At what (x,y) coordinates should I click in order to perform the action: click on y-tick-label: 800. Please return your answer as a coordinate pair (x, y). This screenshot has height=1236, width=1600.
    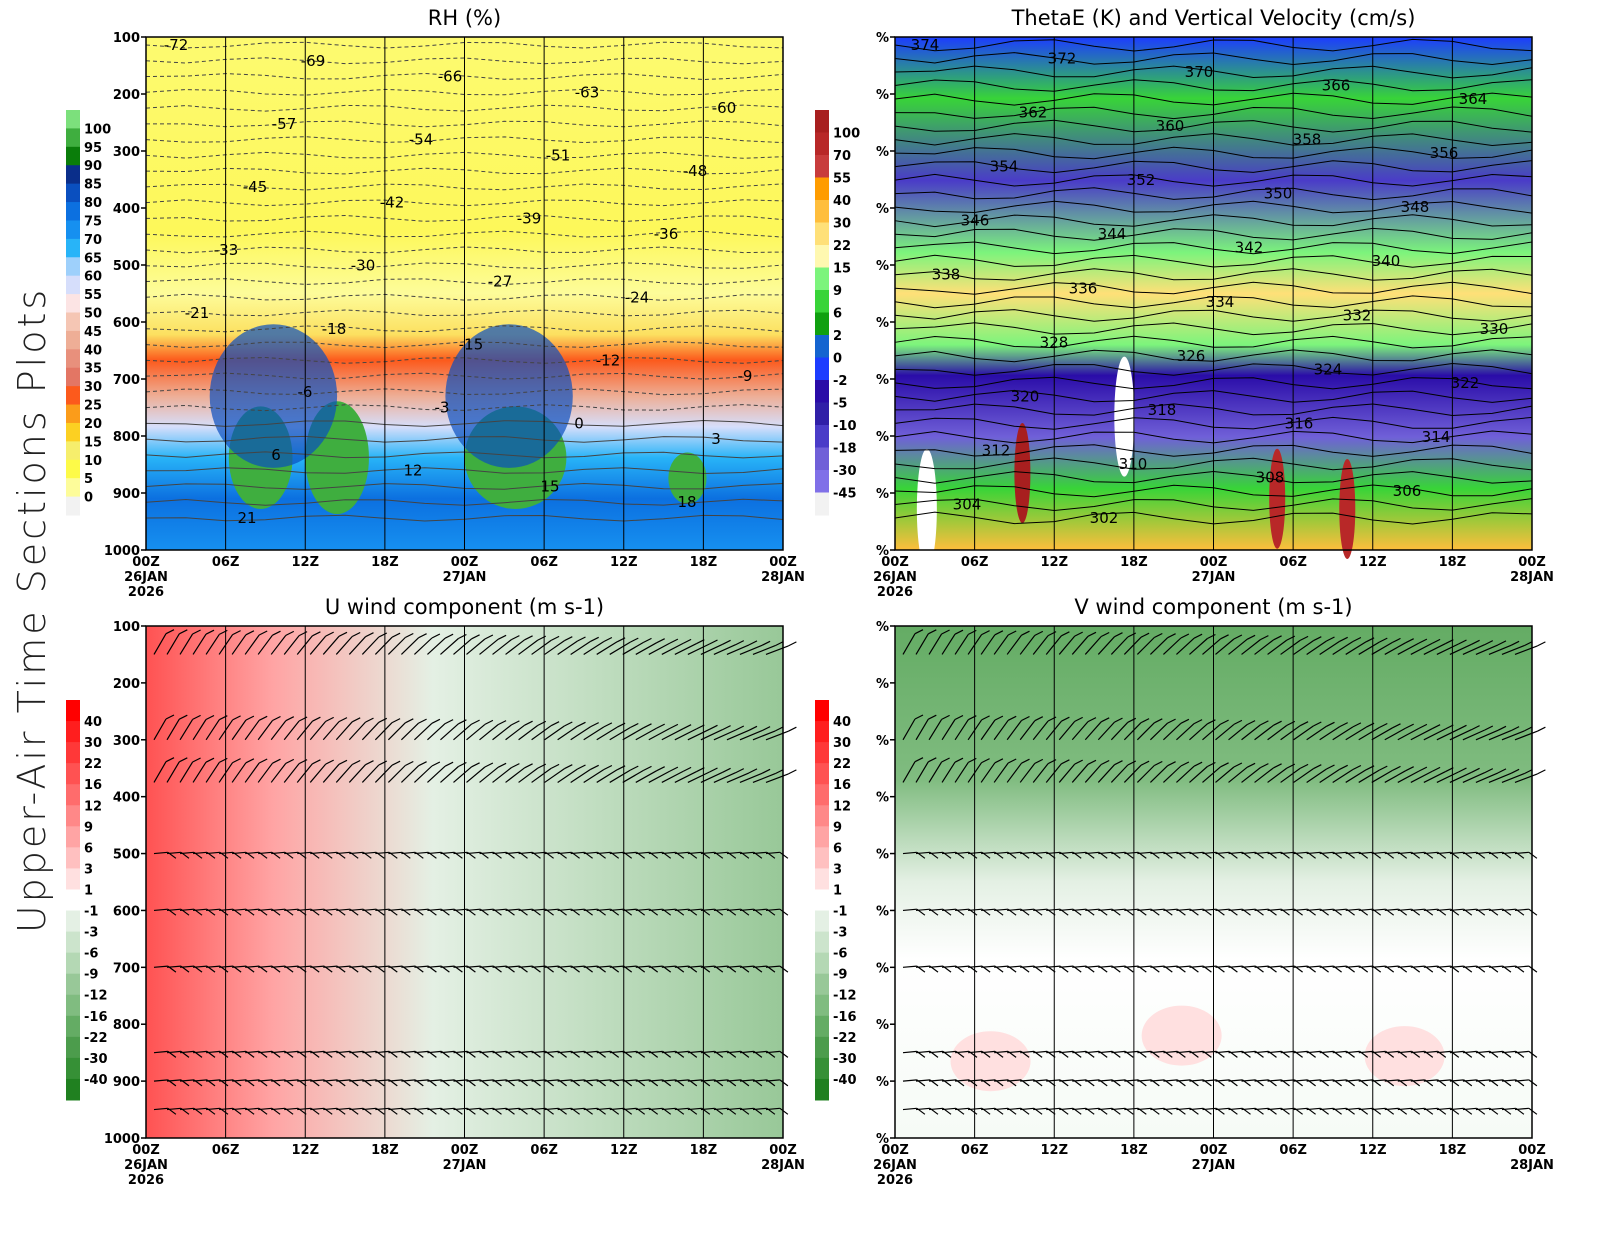
    Looking at the image, I should click on (126, 437).